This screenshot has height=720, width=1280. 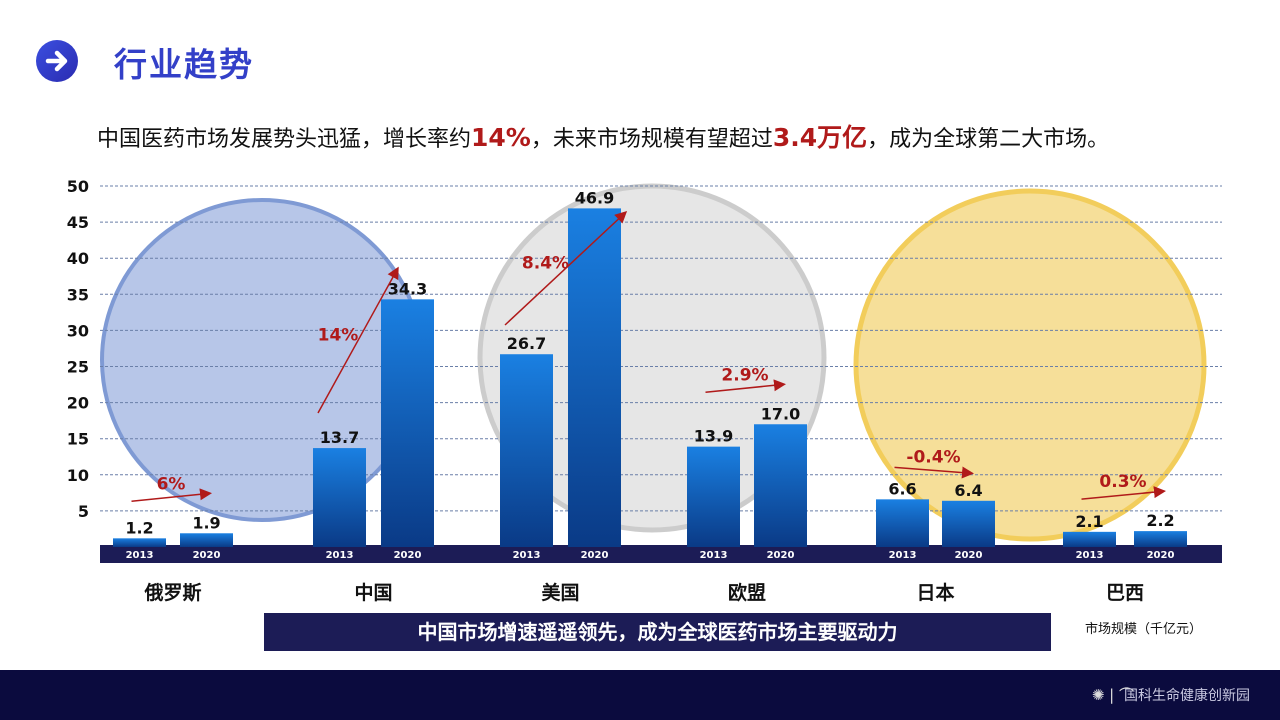 I want to click on bar-中国-2013, so click(x=339, y=497).